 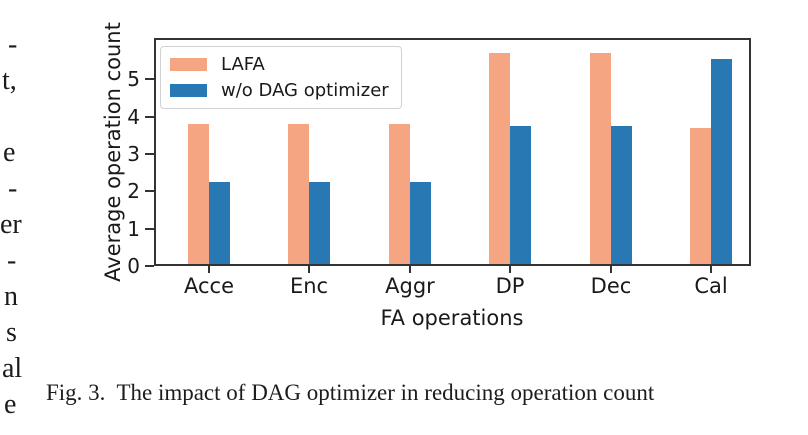 I want to click on x-tick-label: Cal, so click(x=711, y=286).